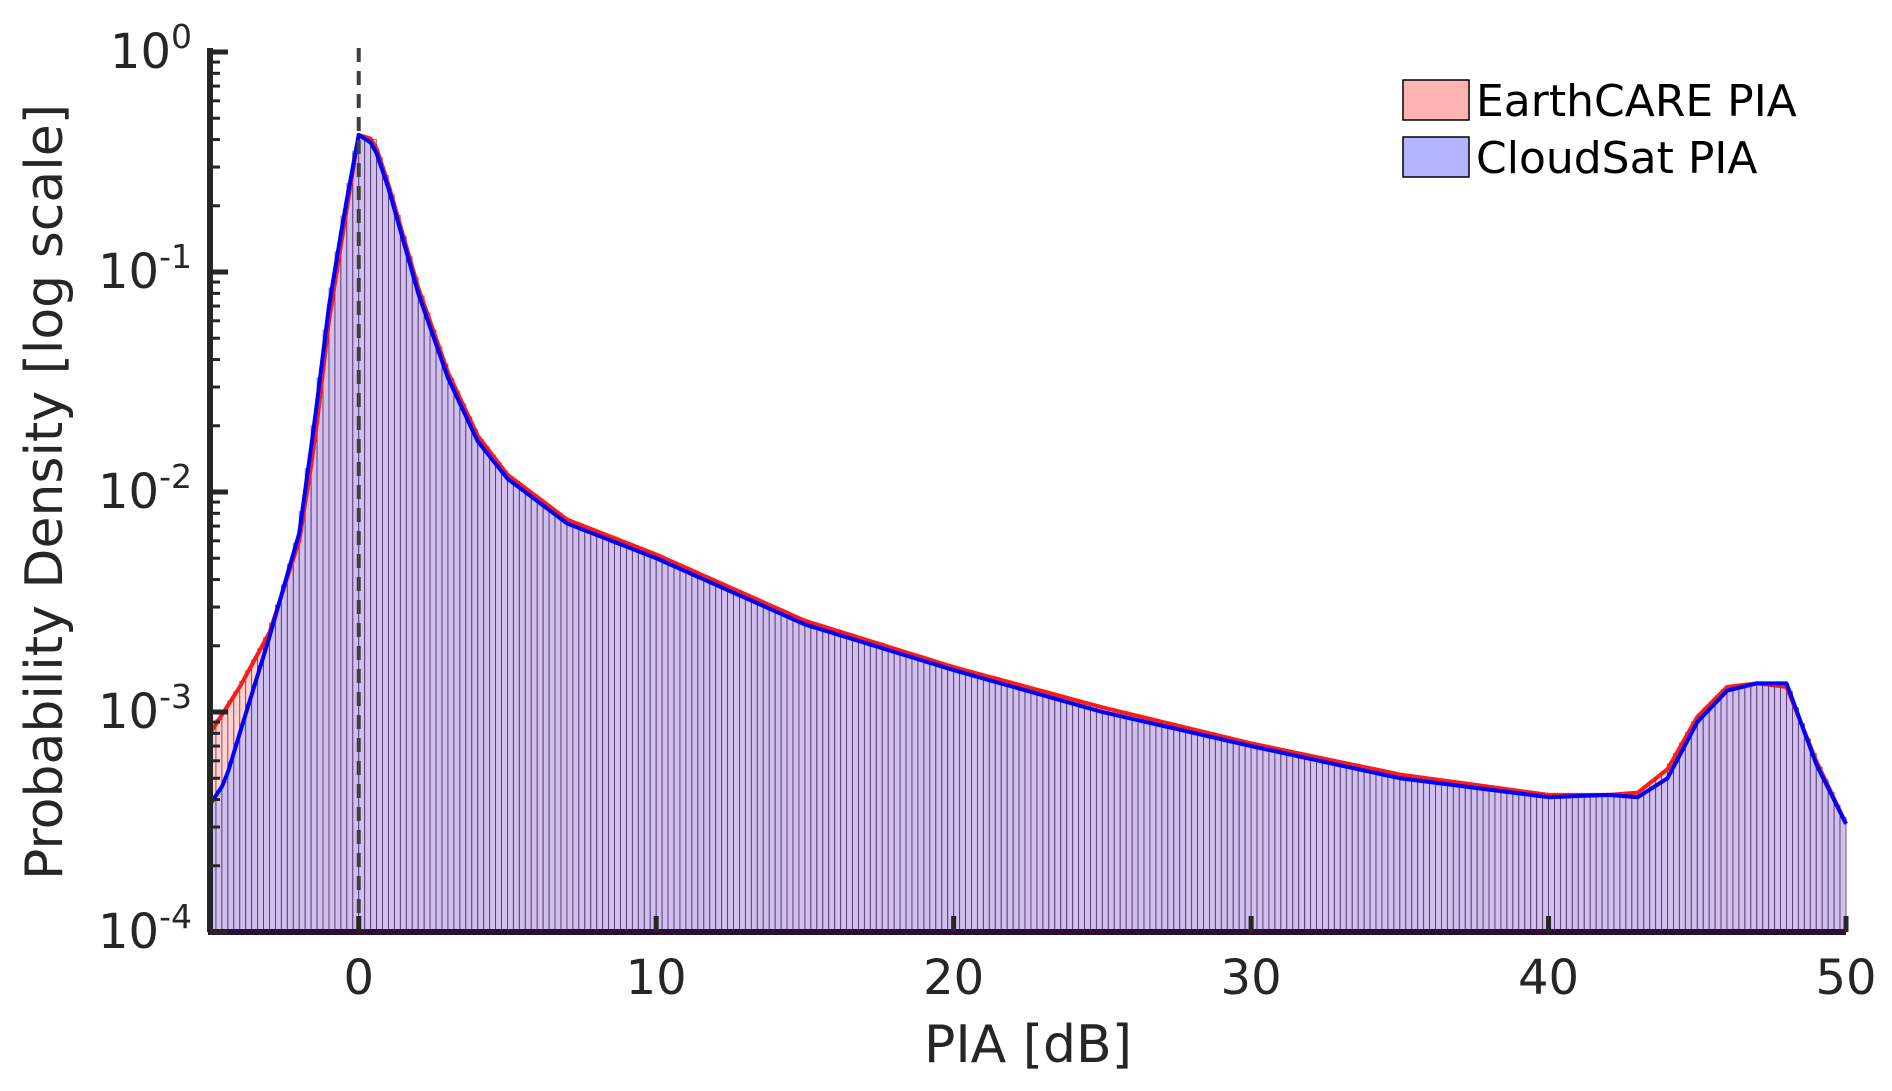 Image resolution: width=1892 pixels, height=1091 pixels. Describe the element at coordinates (145, 268) in the screenshot. I see `y-tick-label: 10⁻¹` at that location.